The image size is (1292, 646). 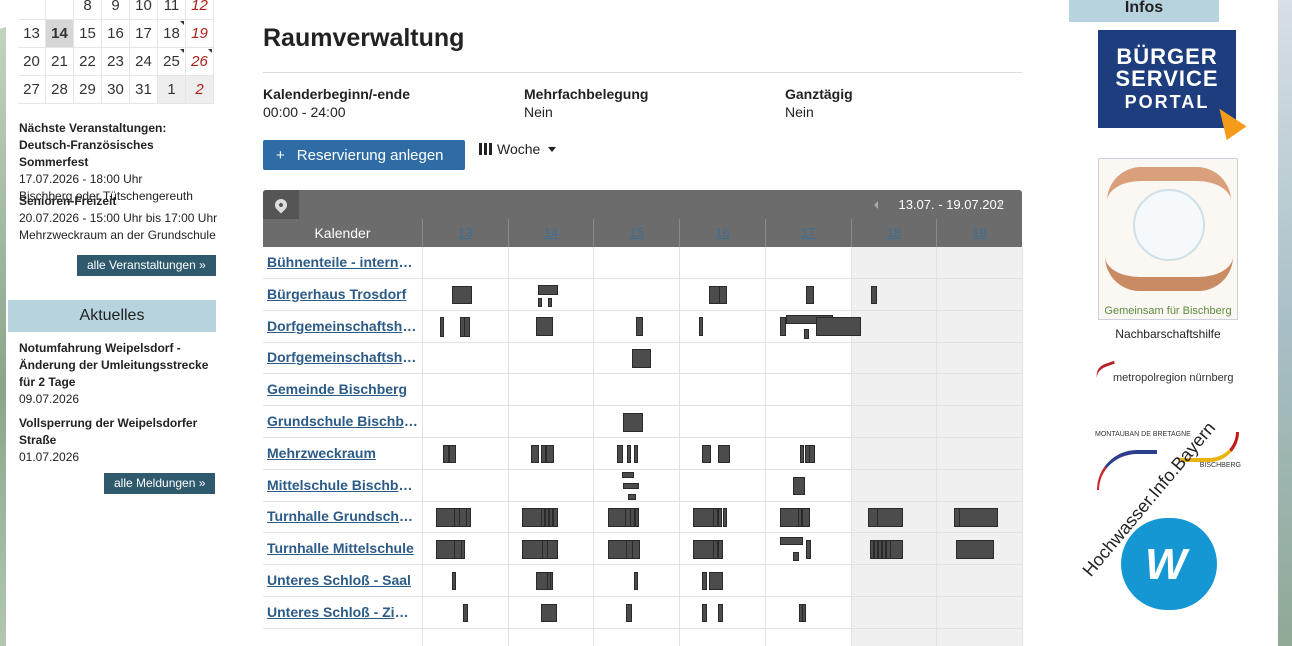 What do you see at coordinates (339, 580) in the screenshot?
I see `room-link: Unteres Schloß - Saal` at bounding box center [339, 580].